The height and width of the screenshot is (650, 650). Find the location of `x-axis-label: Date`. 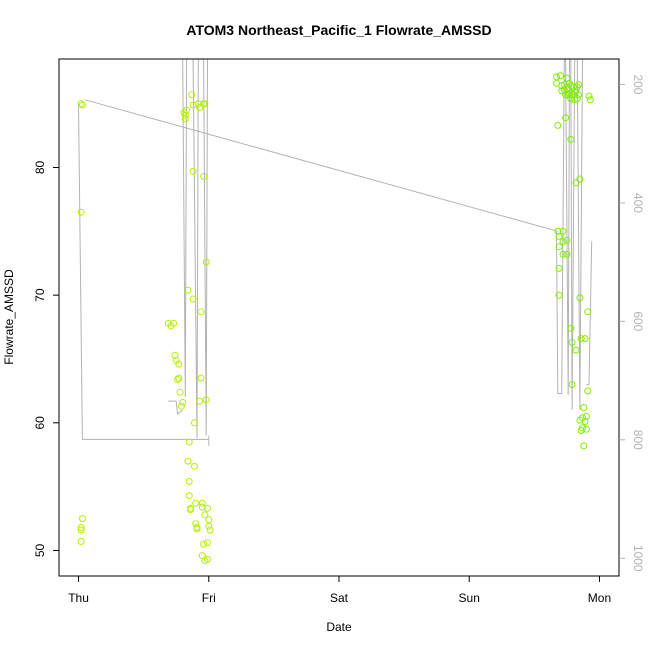

x-axis-label: Date is located at coordinates (339, 627).